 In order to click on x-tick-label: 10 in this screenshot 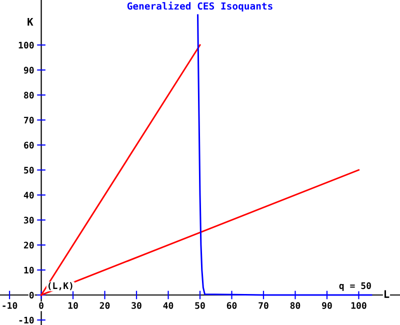, I will do `click(73, 305)`.